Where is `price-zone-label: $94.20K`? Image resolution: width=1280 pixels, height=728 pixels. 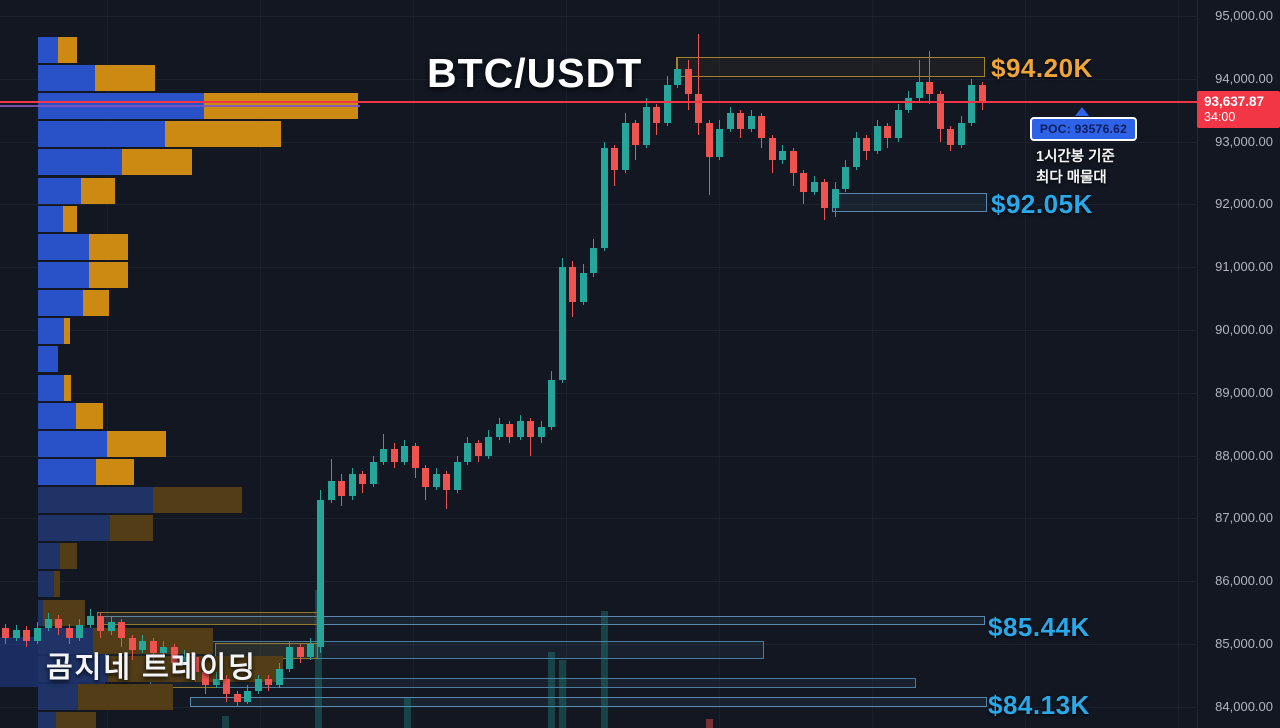 price-zone-label: $94.20K is located at coordinates (1042, 68).